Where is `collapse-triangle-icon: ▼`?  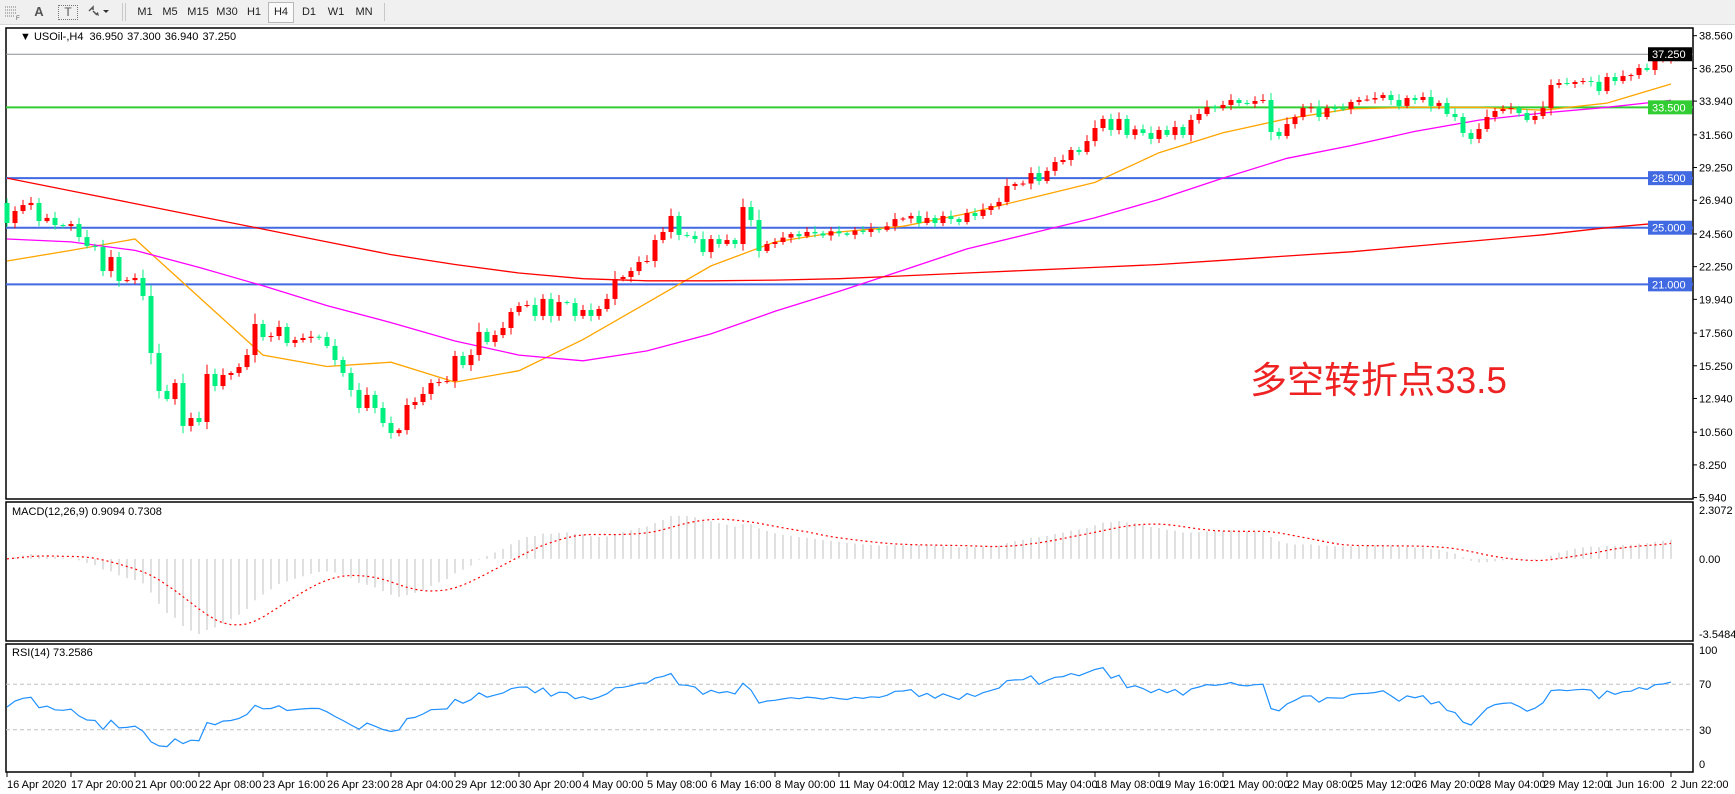 collapse-triangle-icon: ▼ is located at coordinates (27, 37).